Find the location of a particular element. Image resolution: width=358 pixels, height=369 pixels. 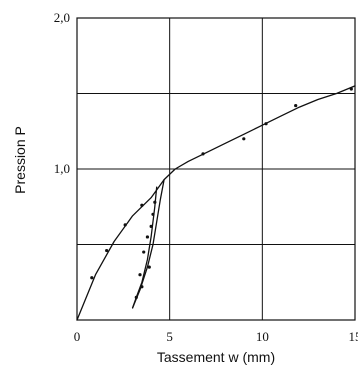

y-tick-label: 2,0 is located at coordinates (62, 17).